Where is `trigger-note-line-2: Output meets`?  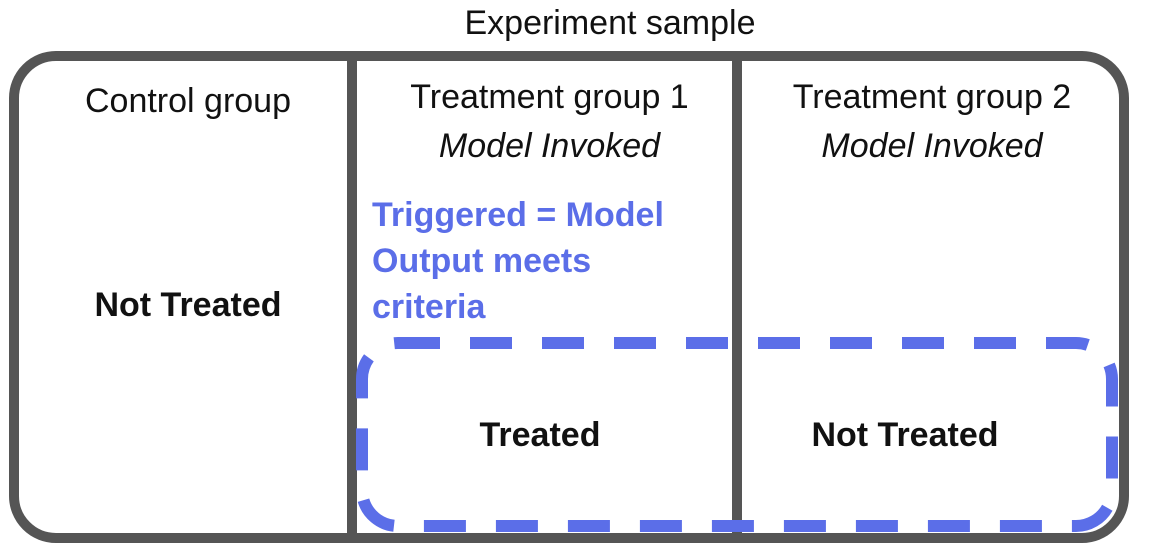
trigger-note-line-2: Output meets is located at coordinates (482, 261).